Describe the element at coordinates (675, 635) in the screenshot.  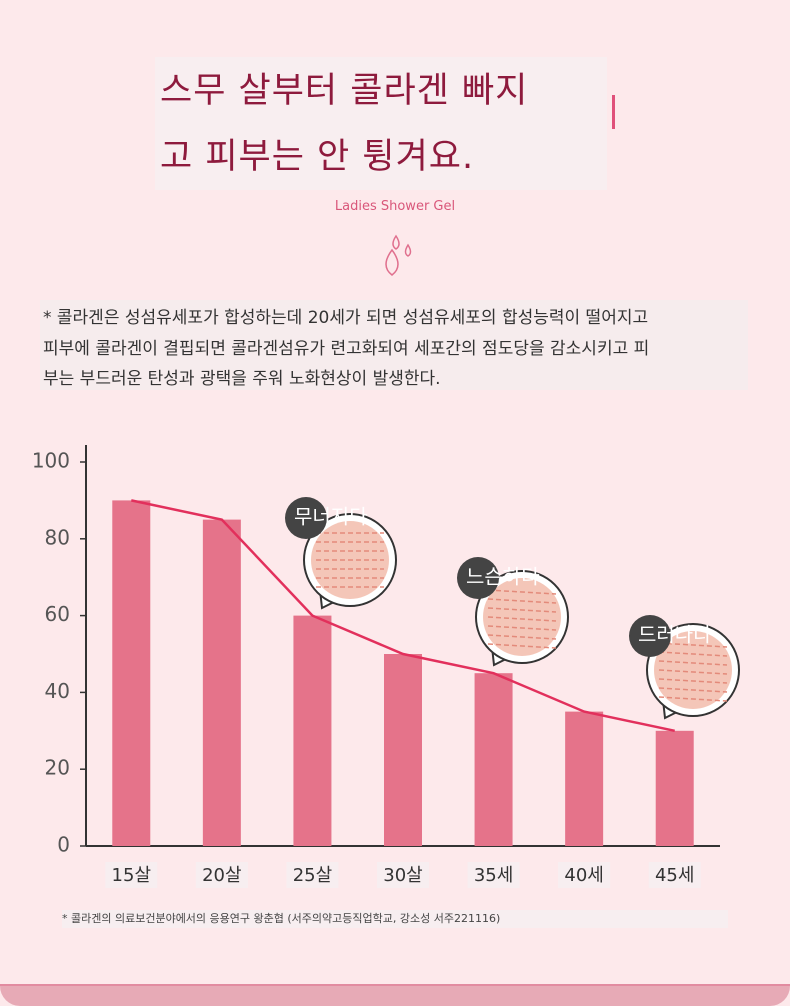
I see `callout-label: 드러나다` at that location.